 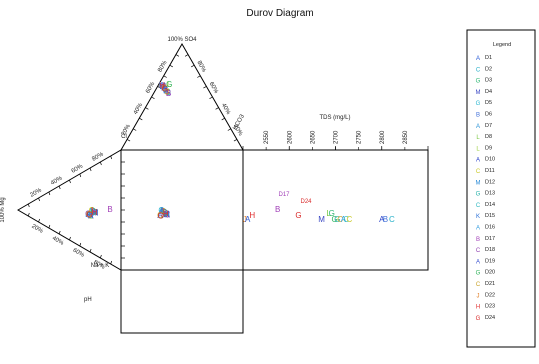 What do you see at coordinates (382, 219) in the screenshot?
I see `tds-point-d10: A` at bounding box center [382, 219].